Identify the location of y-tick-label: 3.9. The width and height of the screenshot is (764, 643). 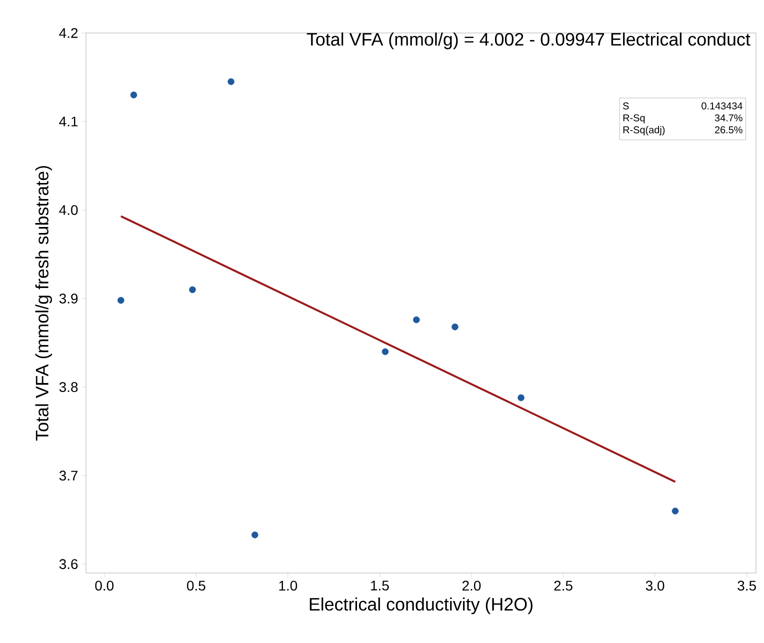
(68, 299).